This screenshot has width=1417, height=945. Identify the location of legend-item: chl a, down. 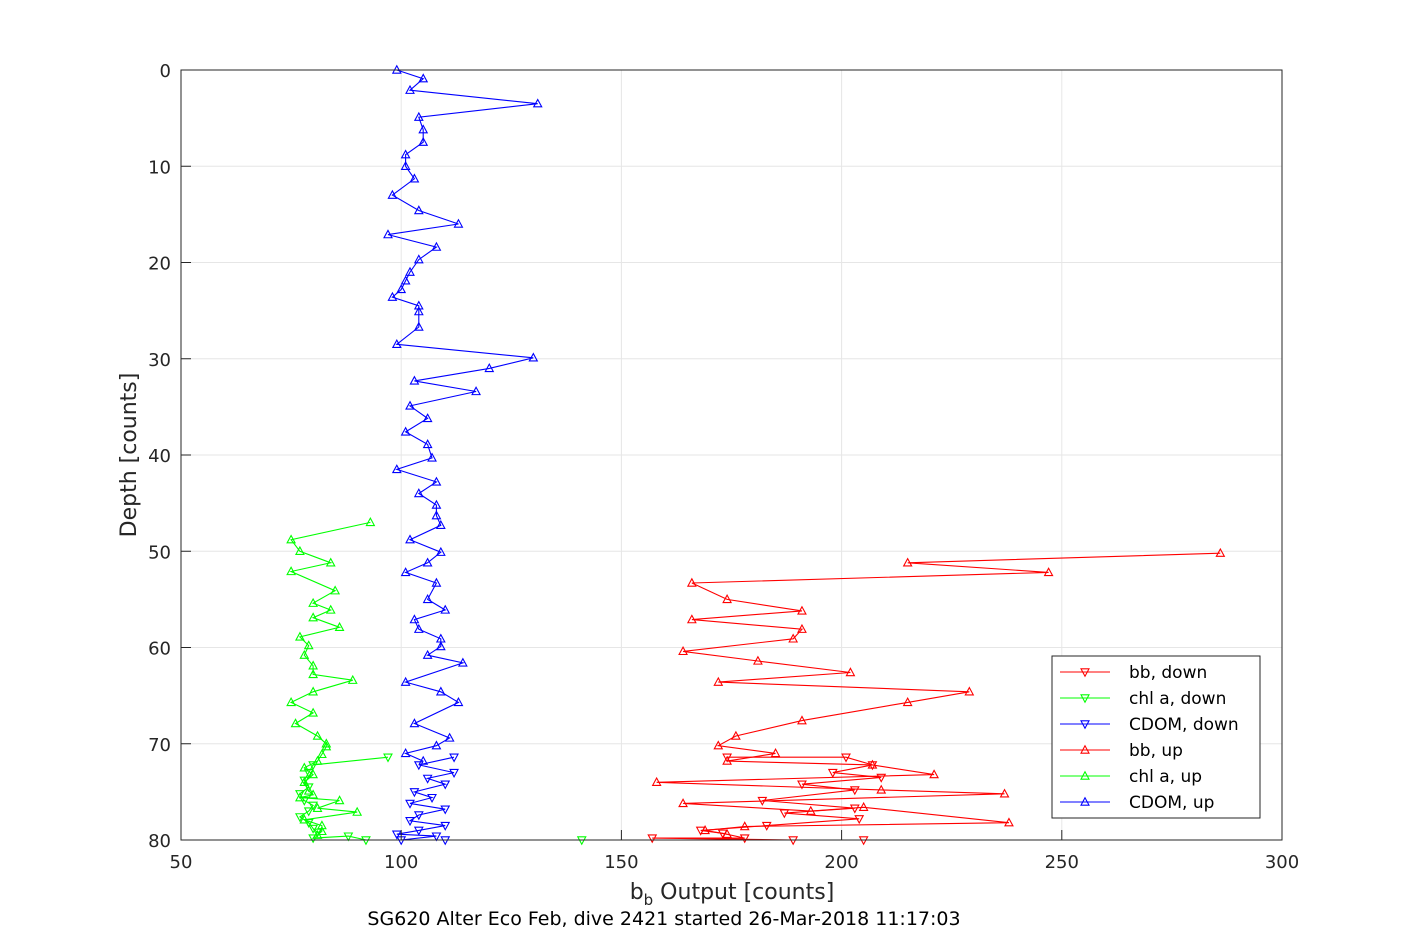
(1143, 699).